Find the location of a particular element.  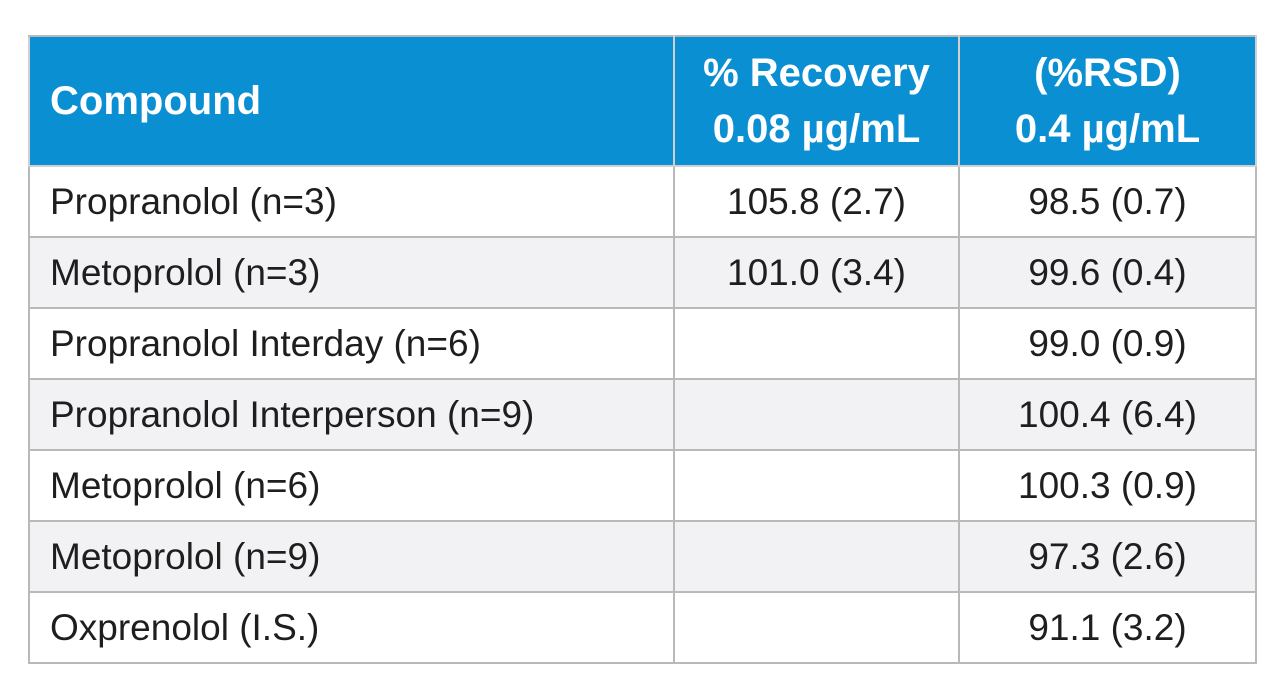

header-rsd: (%RSD) 0.4 µg/mL is located at coordinates (1107, 101).